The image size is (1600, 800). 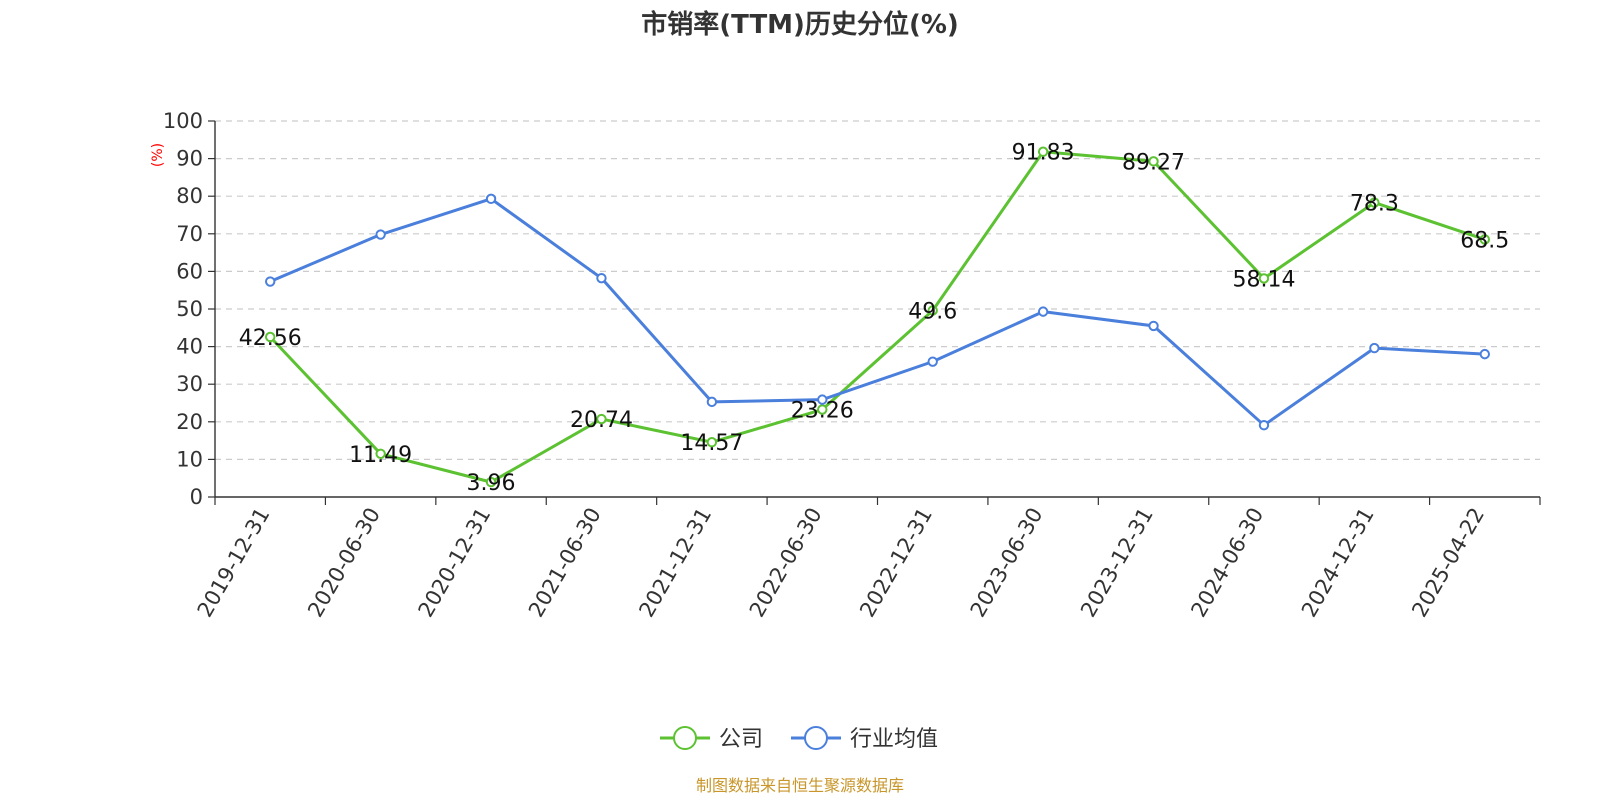 What do you see at coordinates (189, 347) in the screenshot?
I see `y-tick-label: 40` at bounding box center [189, 347].